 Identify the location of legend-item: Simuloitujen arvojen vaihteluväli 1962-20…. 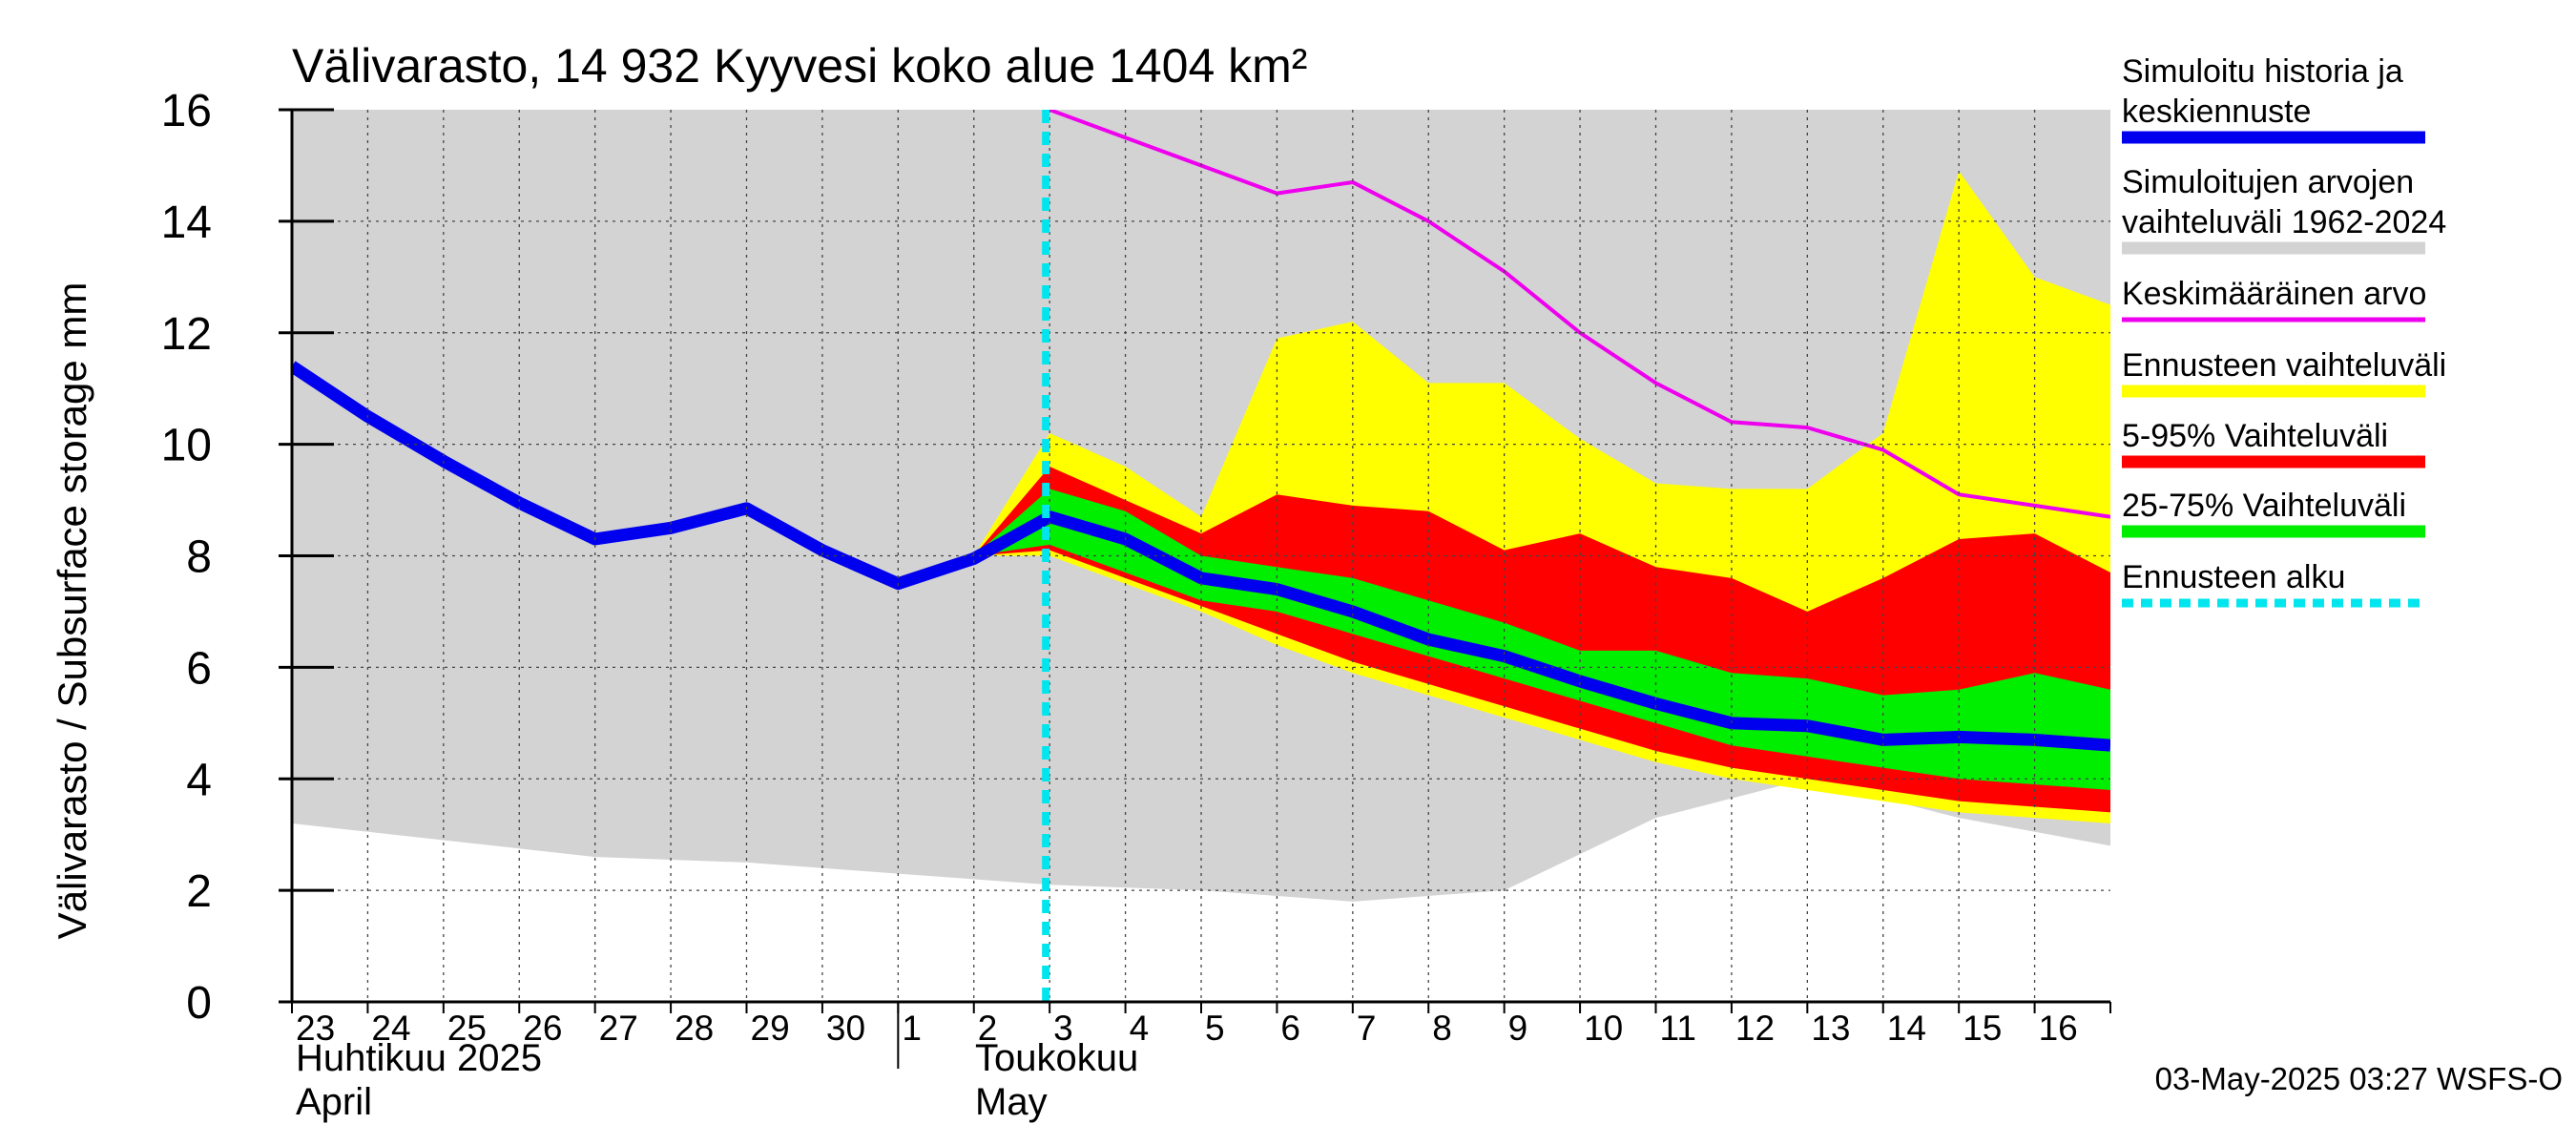
(2284, 210).